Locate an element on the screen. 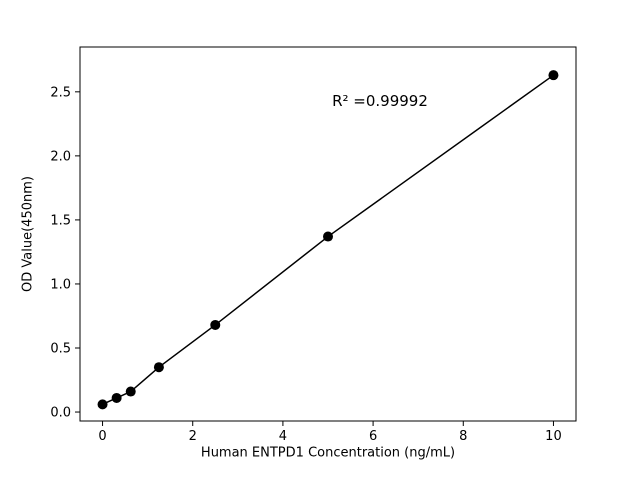  y-tick-label: 1.0 is located at coordinates (60, 284).